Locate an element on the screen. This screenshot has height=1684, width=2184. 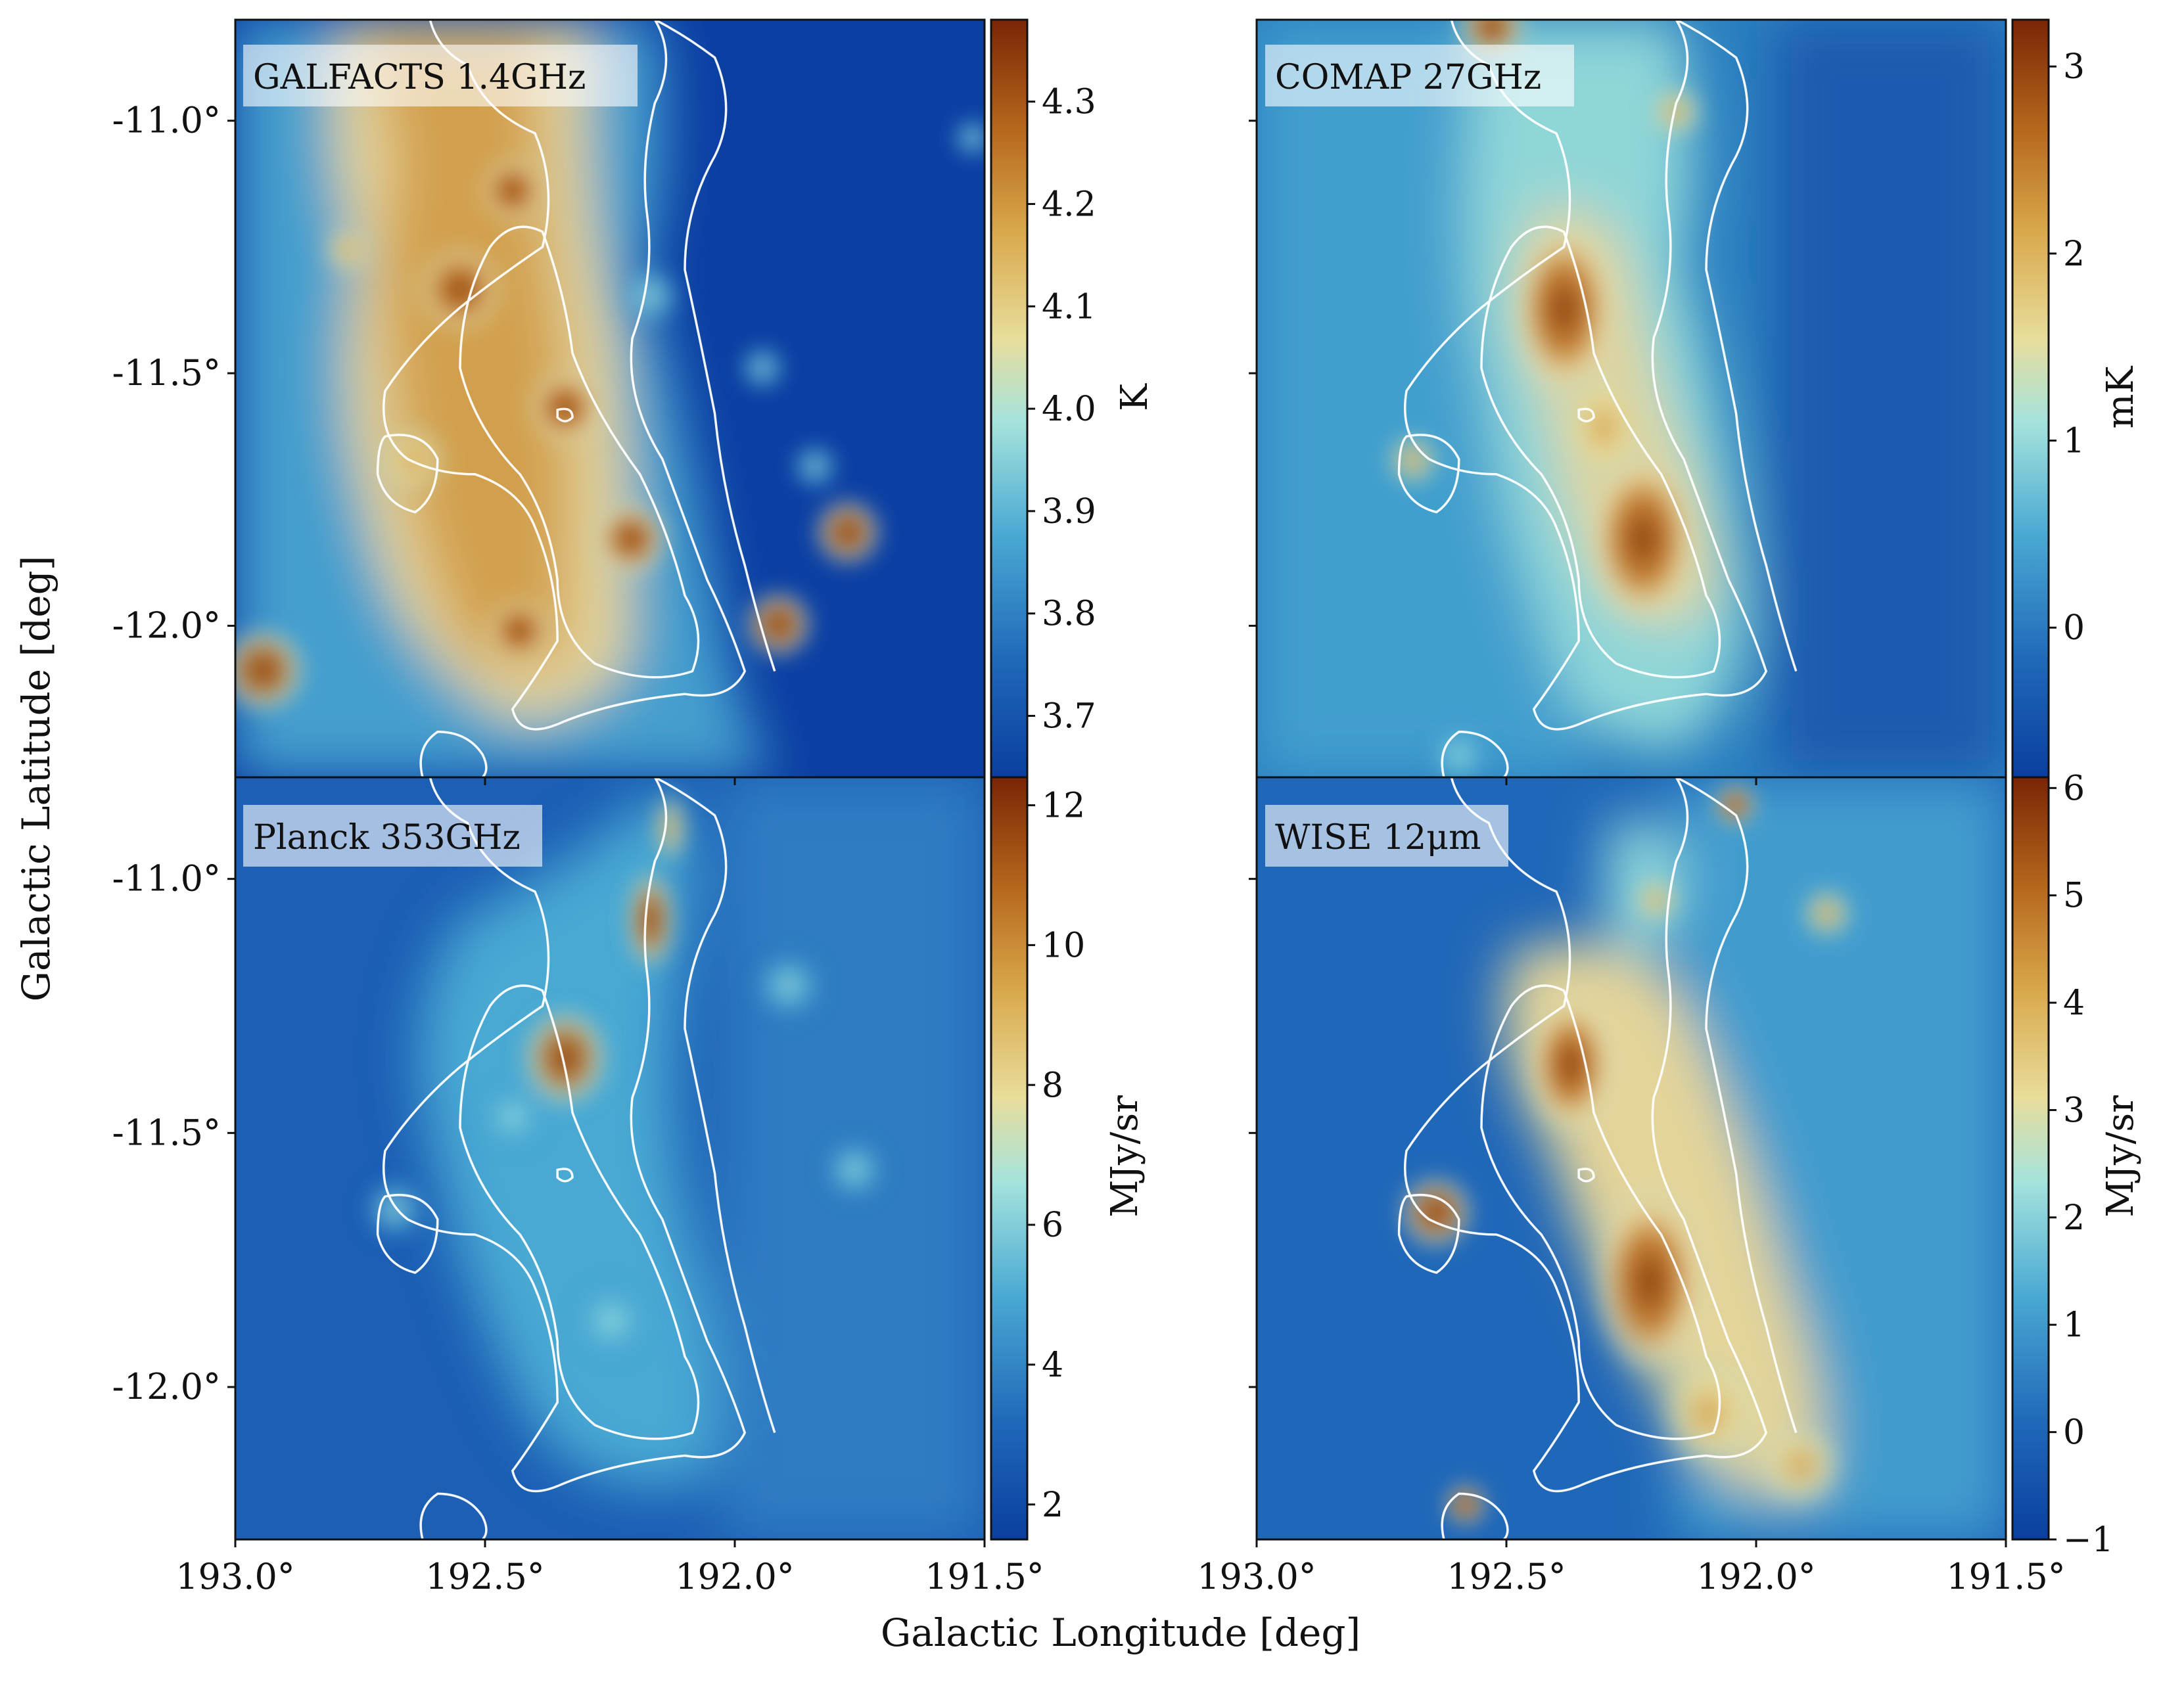
contours-comap is located at coordinates (1597, 398).